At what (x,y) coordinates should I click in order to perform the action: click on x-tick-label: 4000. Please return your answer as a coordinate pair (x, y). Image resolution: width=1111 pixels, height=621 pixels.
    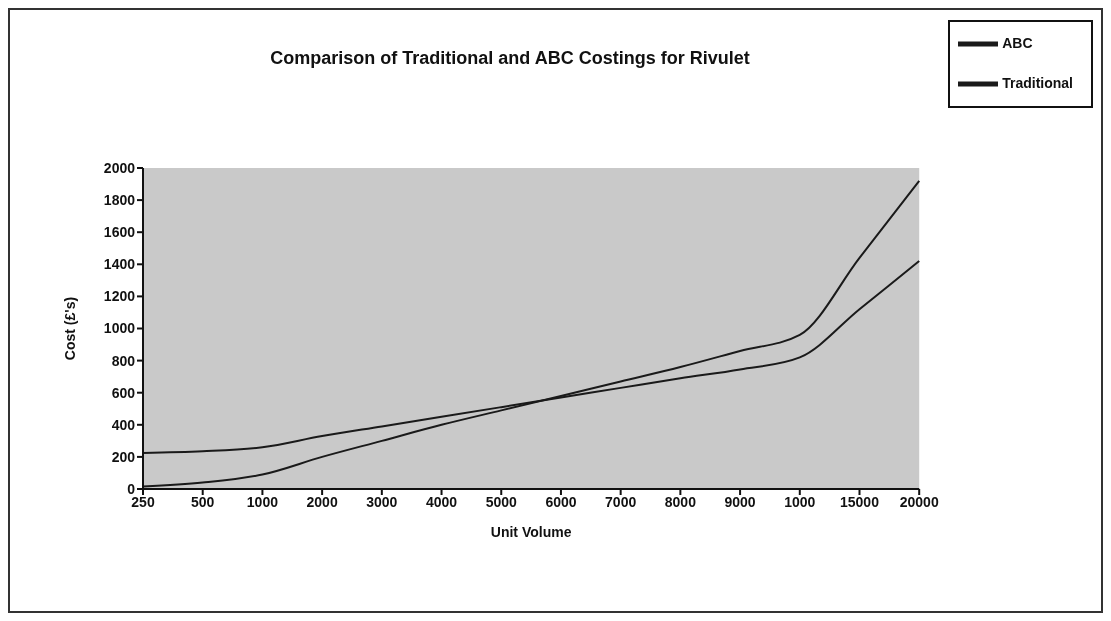
    Looking at the image, I should click on (441, 501).